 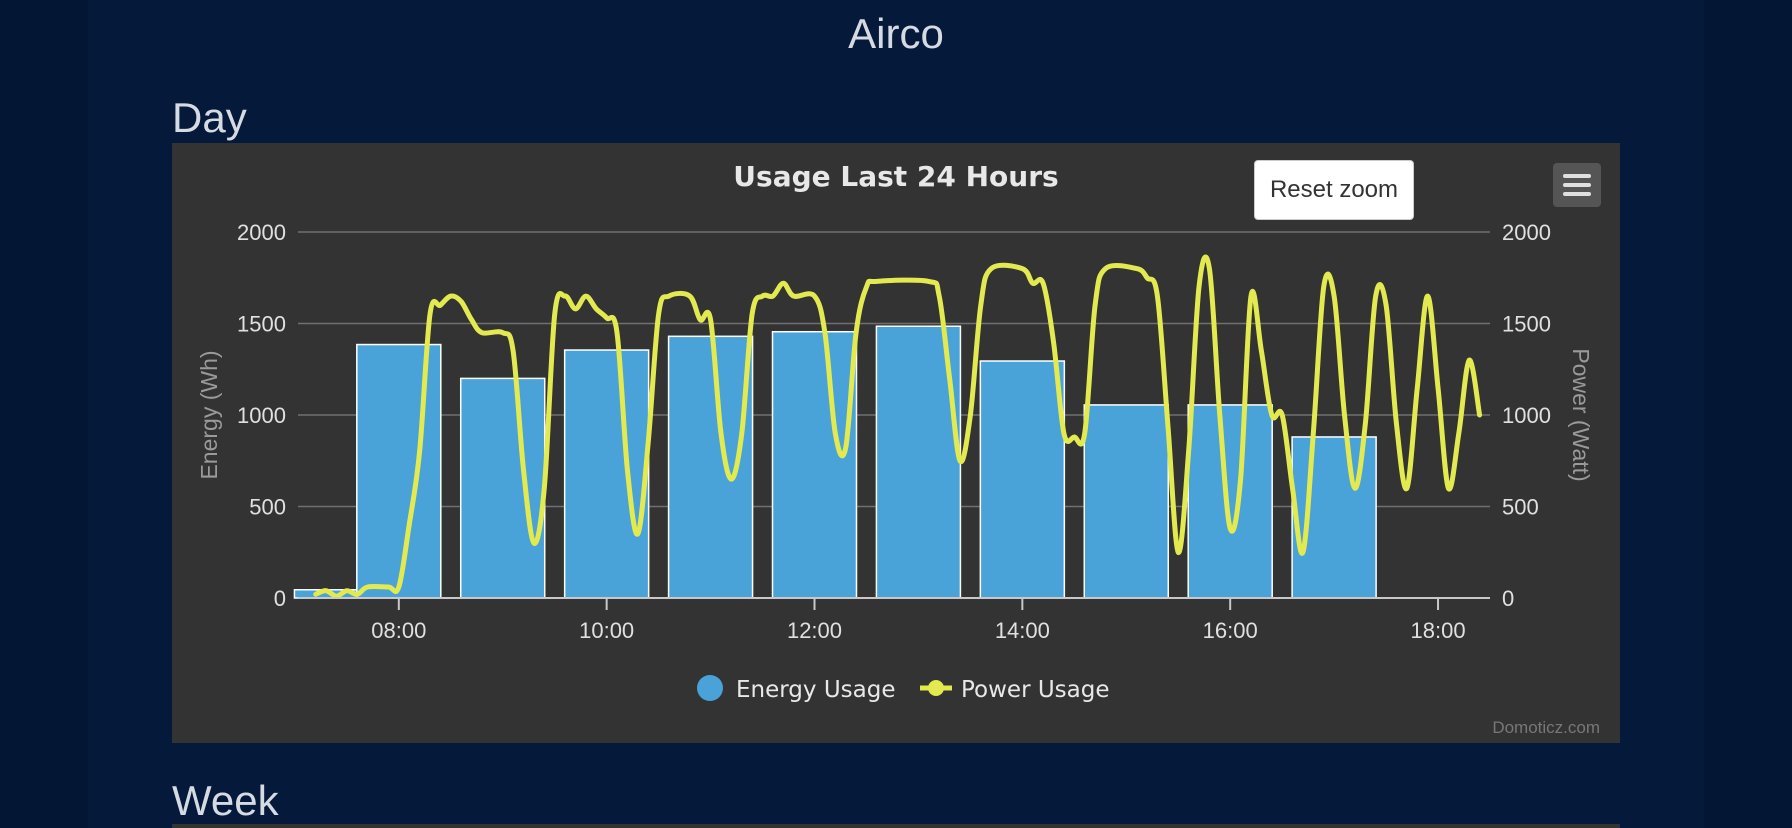 What do you see at coordinates (710, 688) in the screenshot?
I see `legend-marker-energy` at bounding box center [710, 688].